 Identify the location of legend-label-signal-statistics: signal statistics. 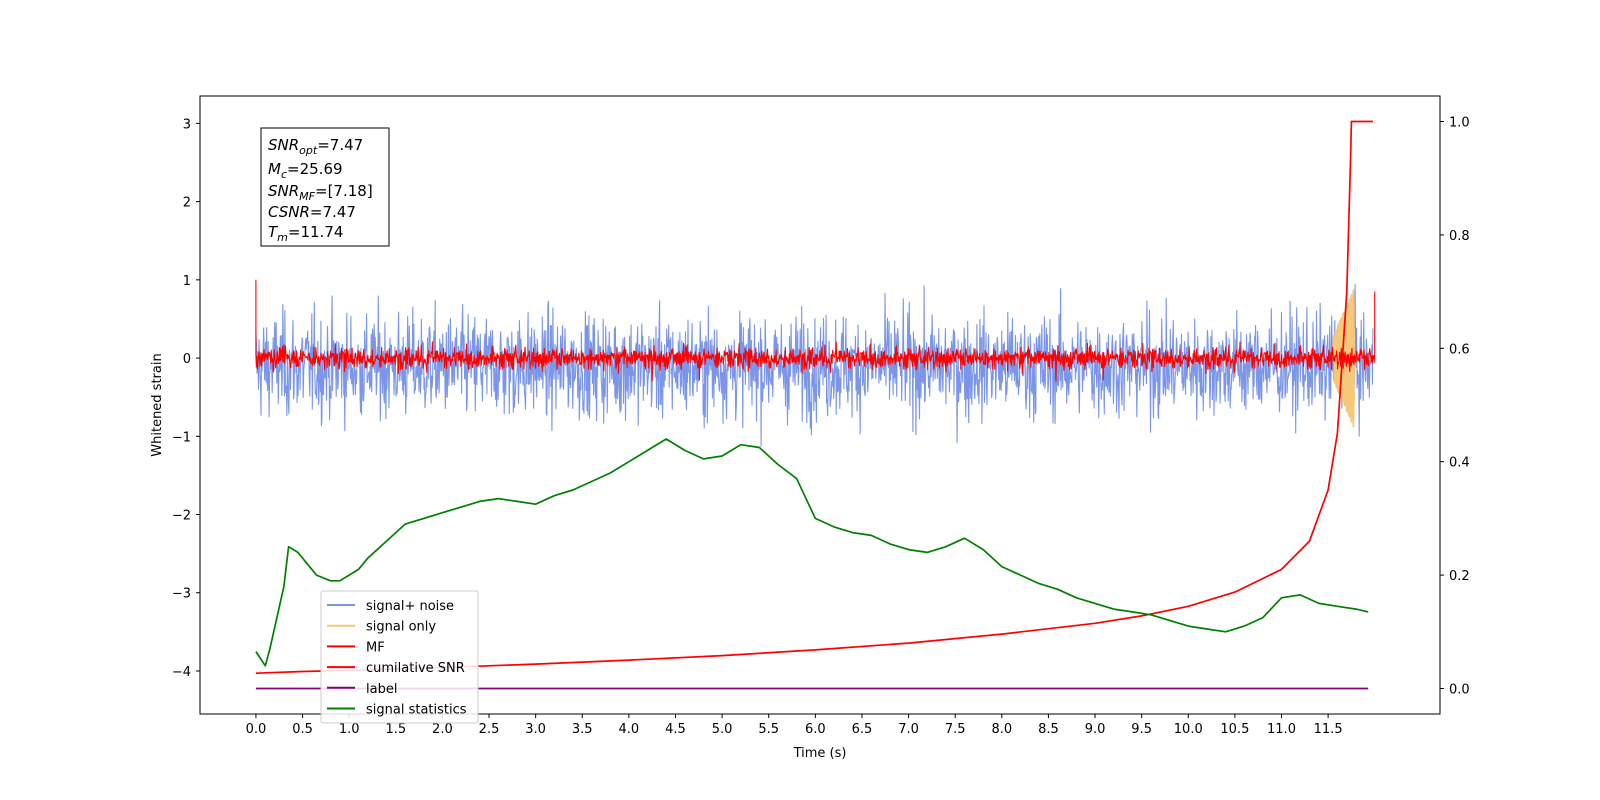
(416, 710).